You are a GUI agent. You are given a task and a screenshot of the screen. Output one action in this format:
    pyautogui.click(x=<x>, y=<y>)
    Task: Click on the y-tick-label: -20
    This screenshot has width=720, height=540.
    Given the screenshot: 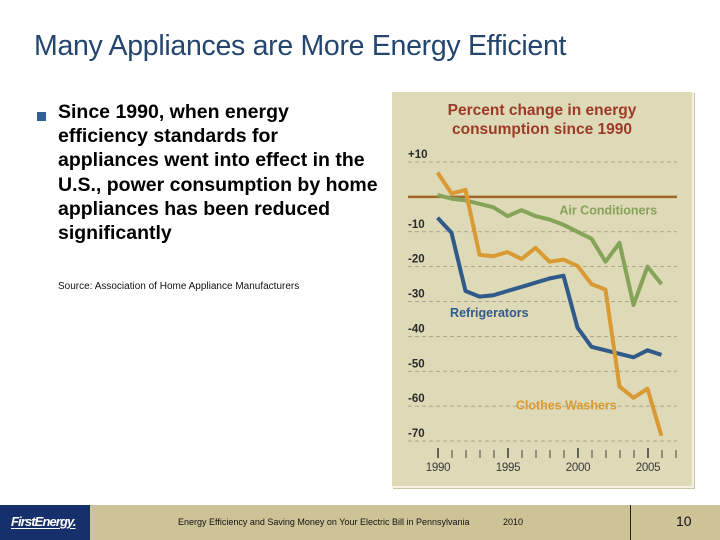 What is the action you would take?
    pyautogui.click(x=416, y=260)
    